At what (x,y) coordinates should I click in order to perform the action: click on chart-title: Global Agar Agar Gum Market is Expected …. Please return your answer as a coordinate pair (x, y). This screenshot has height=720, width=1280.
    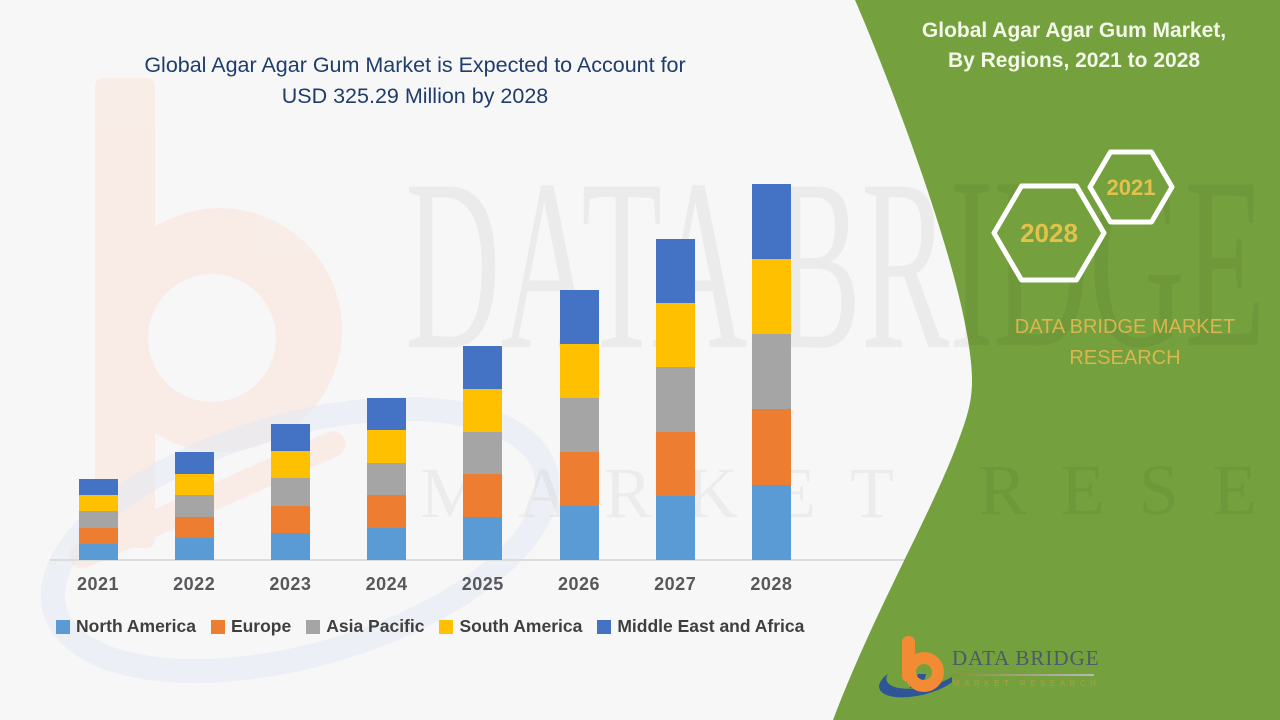
    Looking at the image, I should click on (415, 81).